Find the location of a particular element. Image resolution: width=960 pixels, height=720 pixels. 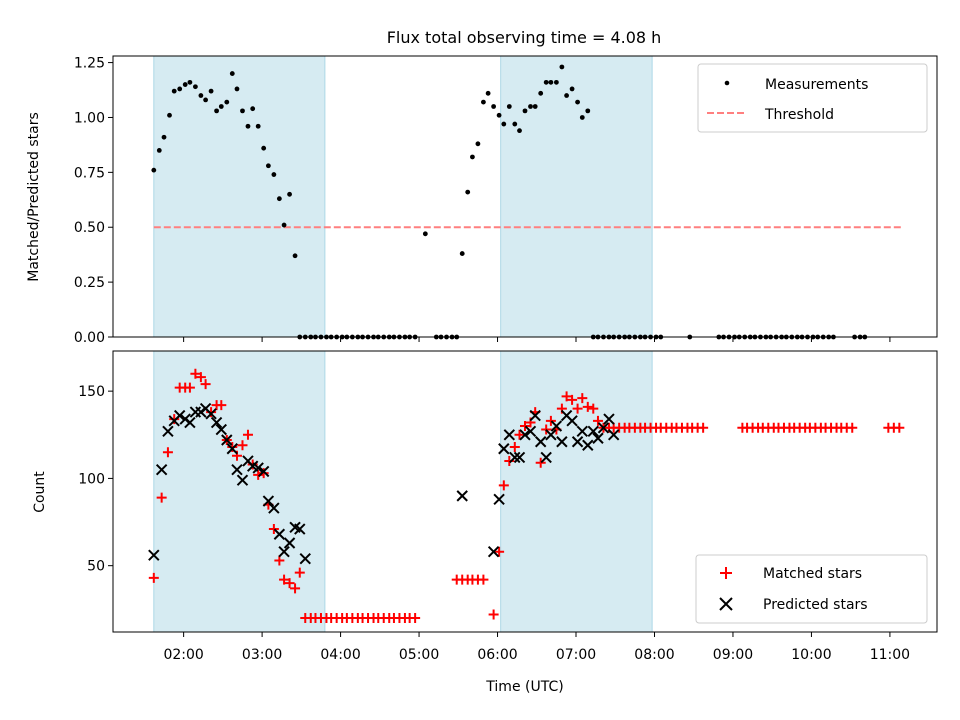

x-tick-label: 11:00 is located at coordinates (890, 655).